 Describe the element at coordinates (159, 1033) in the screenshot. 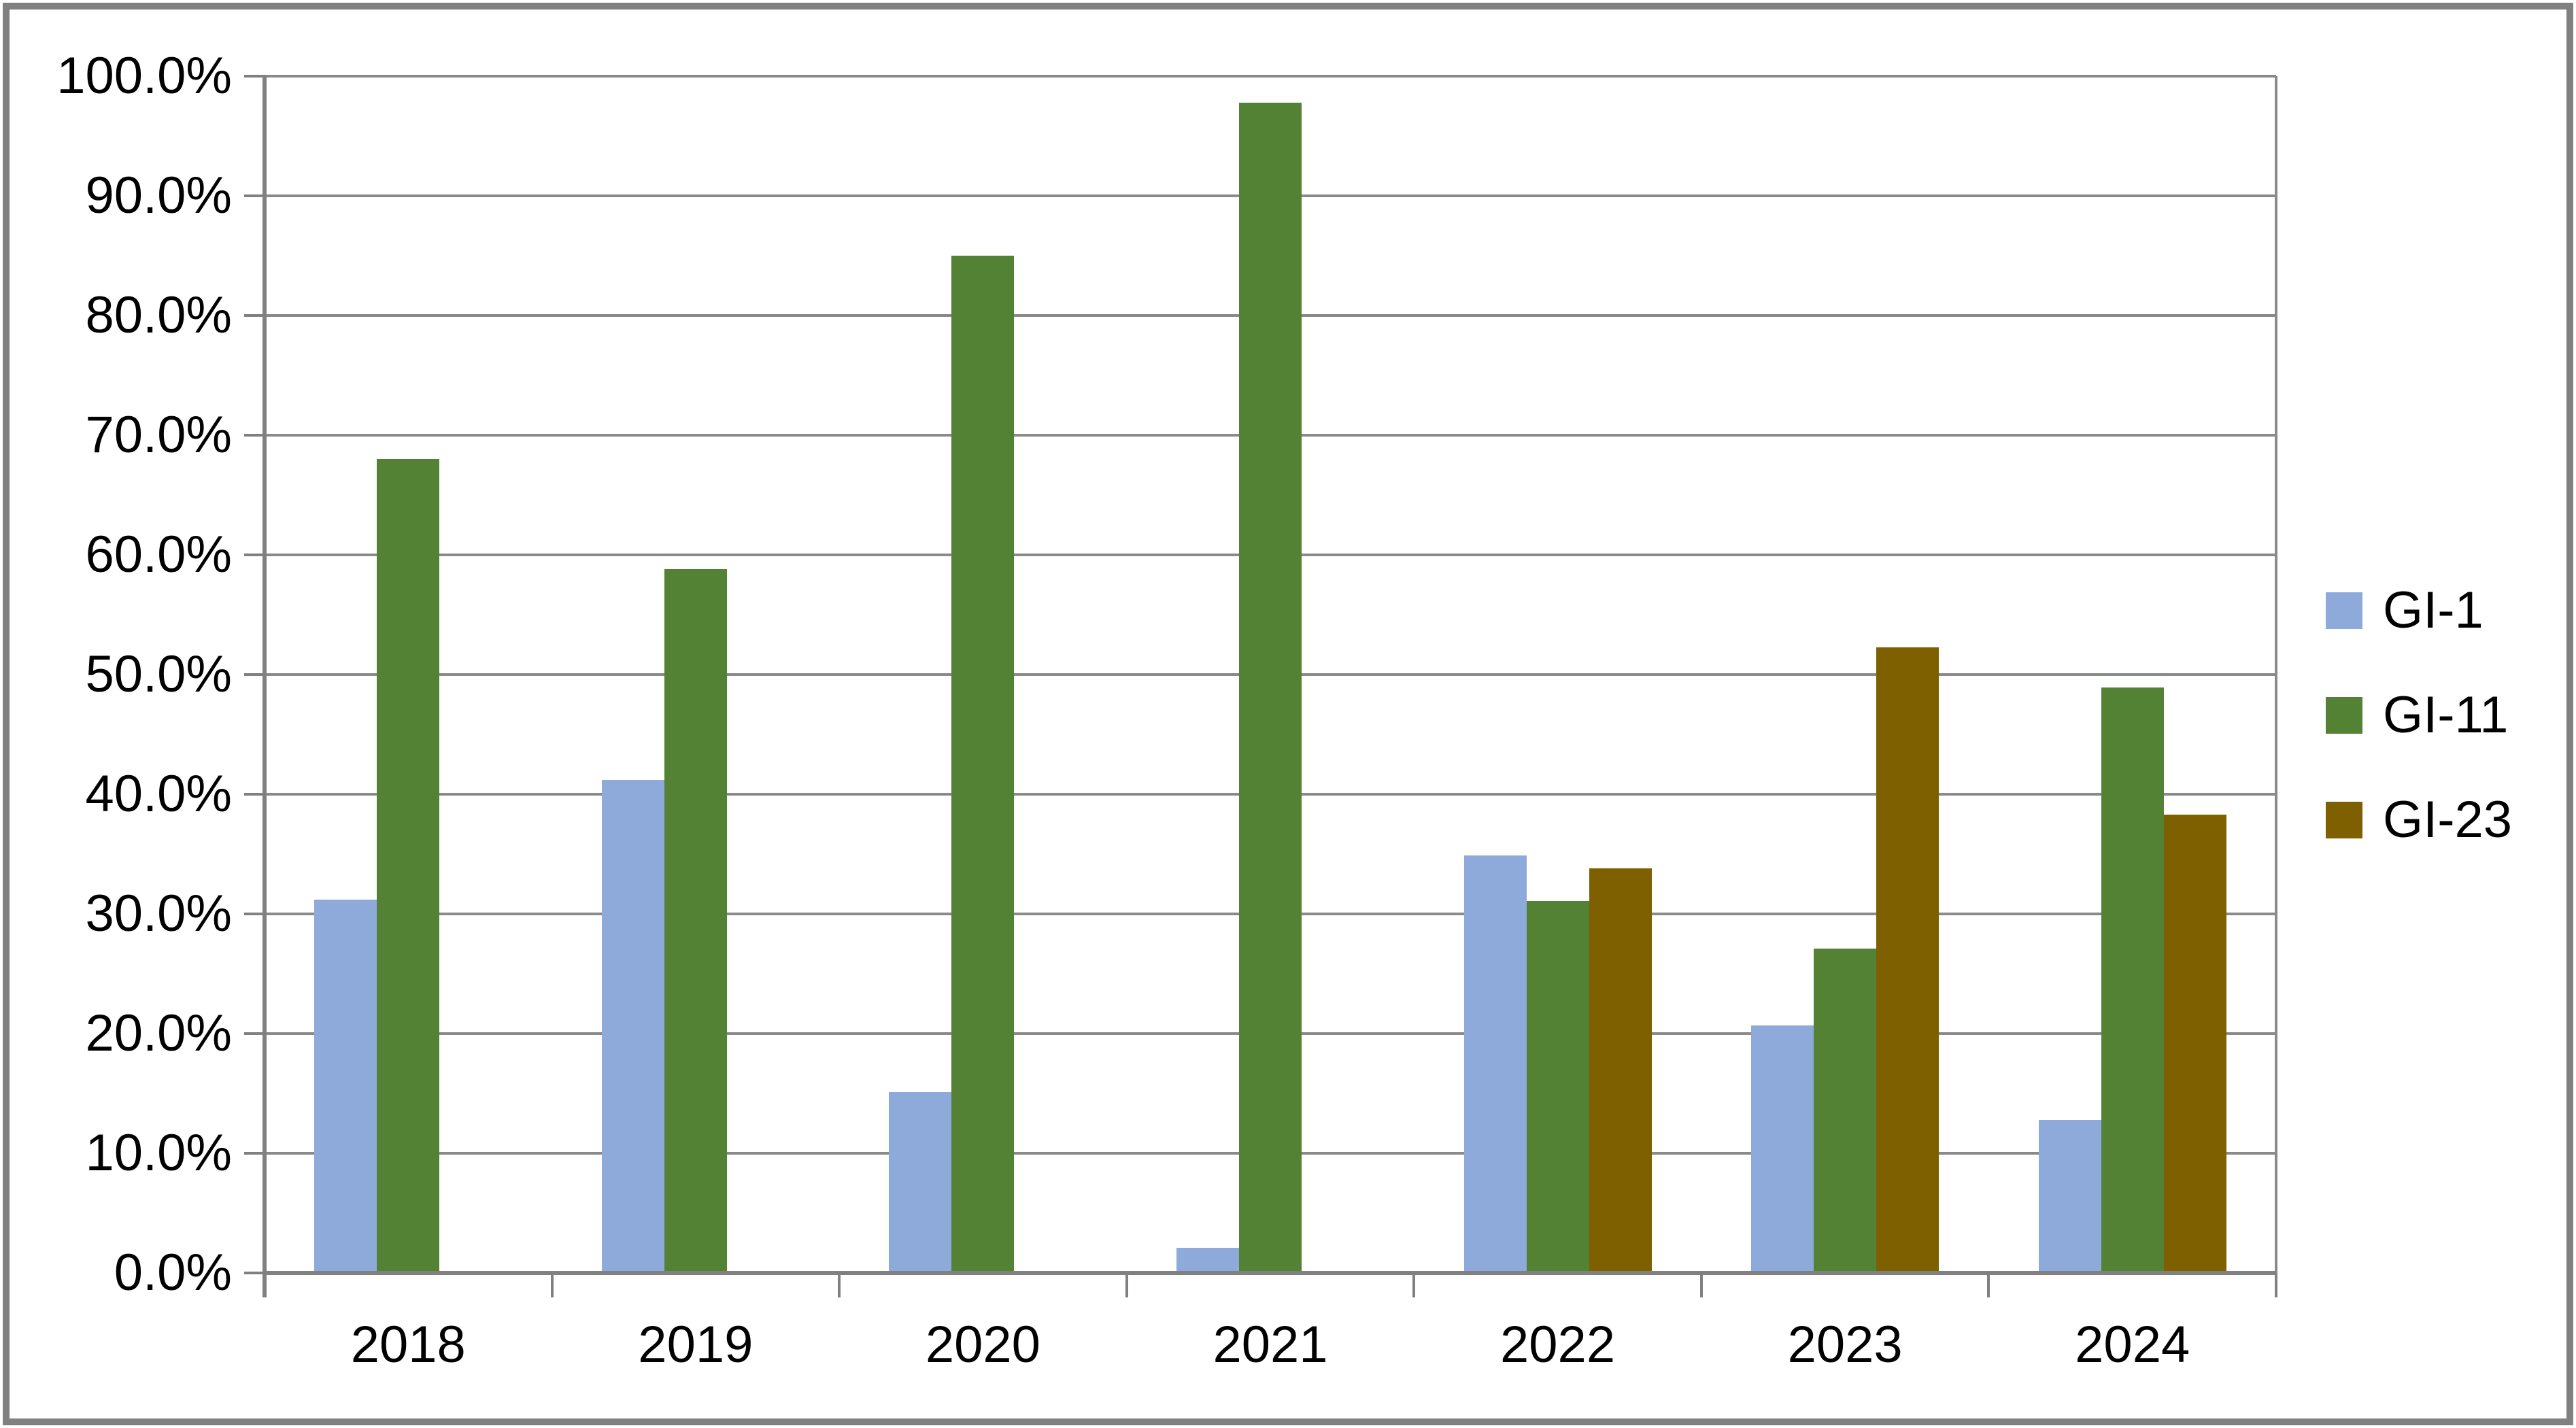

I see `y-axis-tick-label: 20.0%` at that location.